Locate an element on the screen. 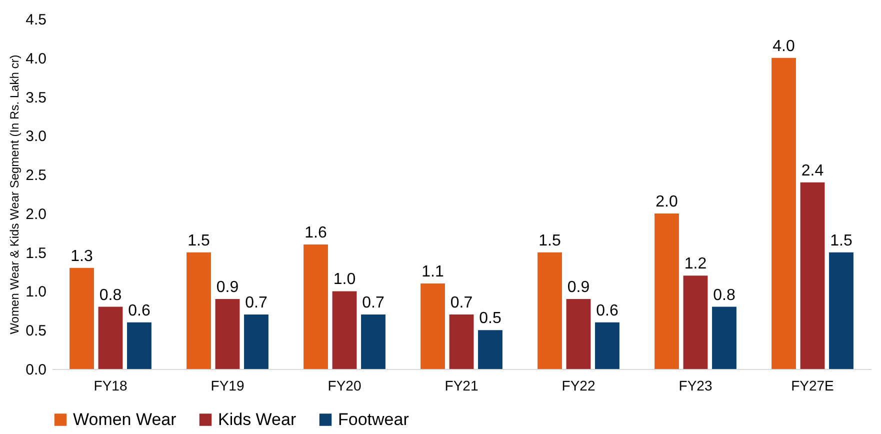 Image resolution: width=881 pixels, height=434 pixels. y-tick-label: 0.0 is located at coordinates (36, 370).